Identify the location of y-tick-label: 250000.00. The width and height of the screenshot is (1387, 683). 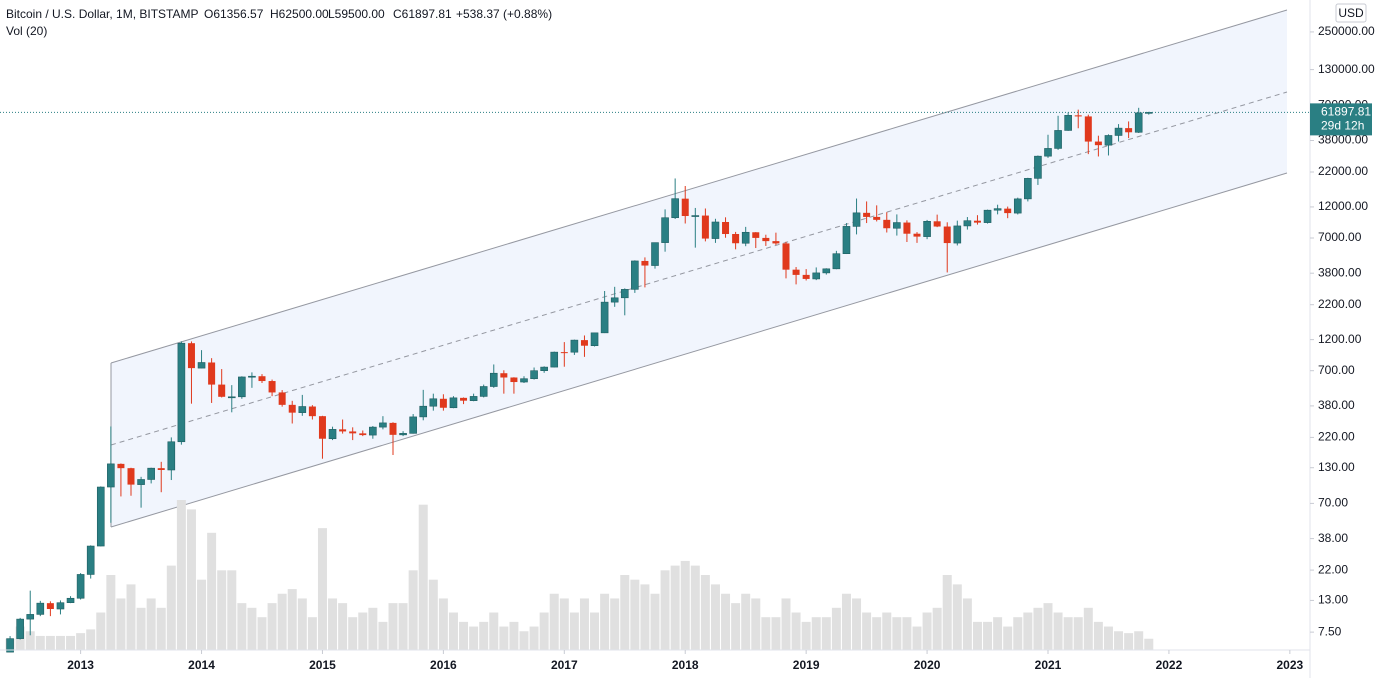
(1346, 31).